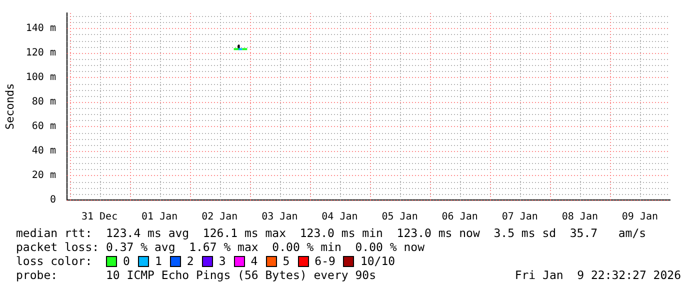  Describe the element at coordinates (160, 217) in the screenshot. I see `x-tick-label: 01 Jan` at that location.